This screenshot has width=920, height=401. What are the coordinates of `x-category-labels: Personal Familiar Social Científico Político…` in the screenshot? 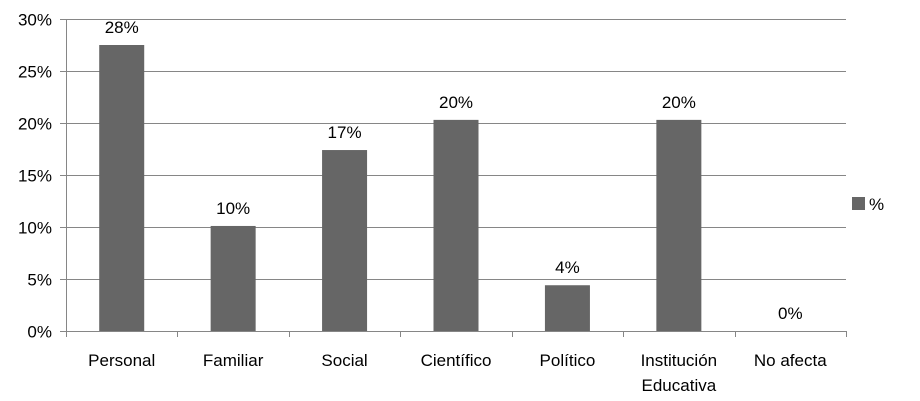 It's located at (457, 373).